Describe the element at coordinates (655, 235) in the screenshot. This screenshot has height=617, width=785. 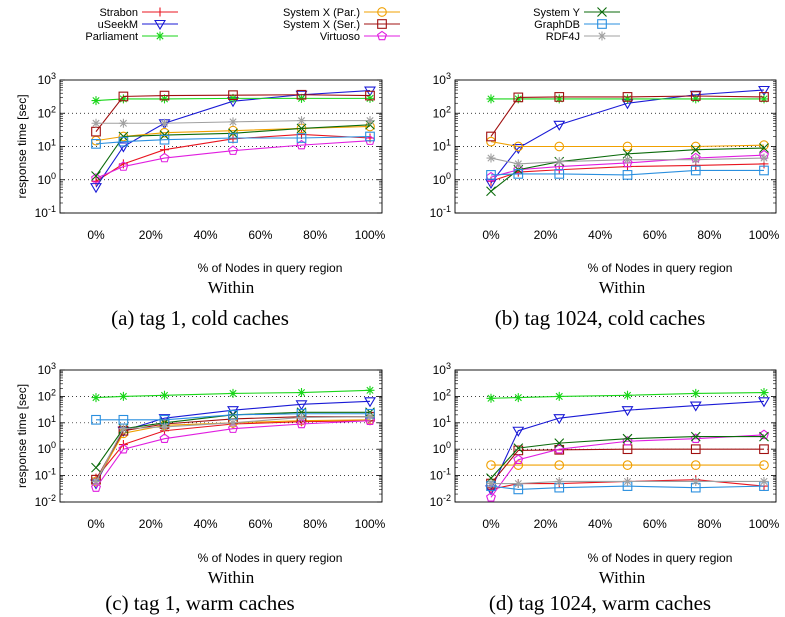
I see `x-tick-label: 60%` at that location.